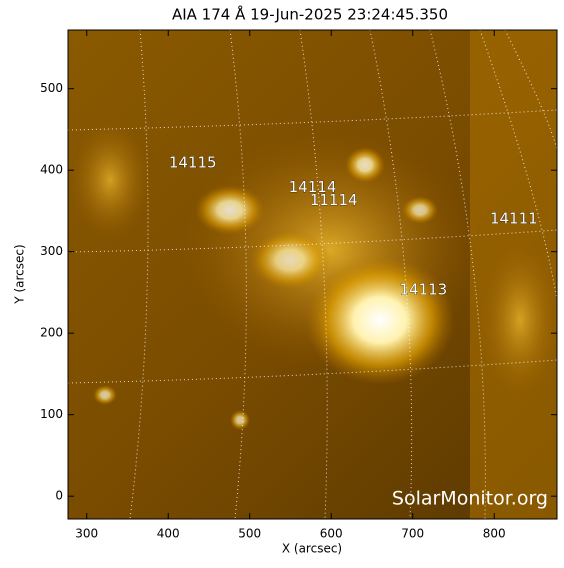 The height and width of the screenshot is (568, 564). I want to click on x-tick-label: 700, so click(412, 534).